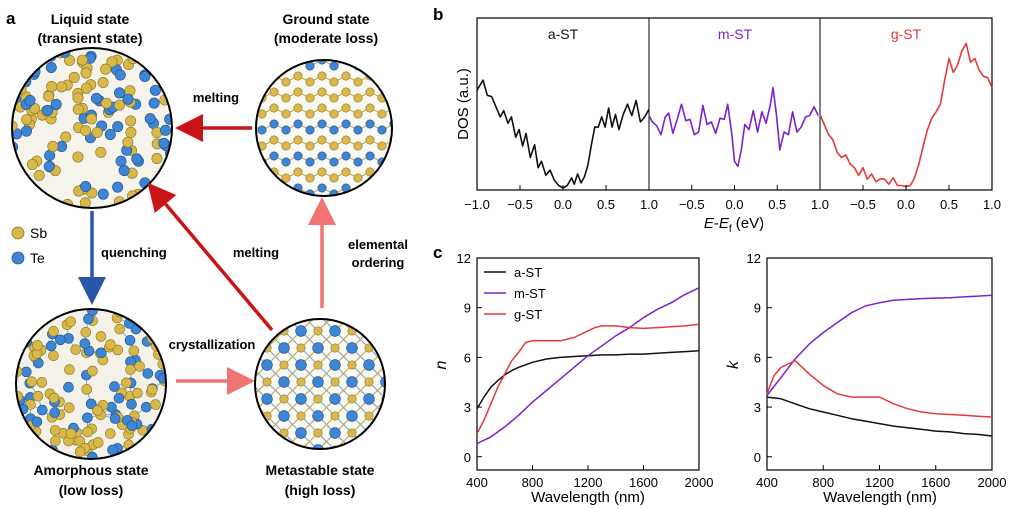  What do you see at coordinates (735, 34) in the screenshot?
I see `dos-label-m-st: m-ST` at bounding box center [735, 34].